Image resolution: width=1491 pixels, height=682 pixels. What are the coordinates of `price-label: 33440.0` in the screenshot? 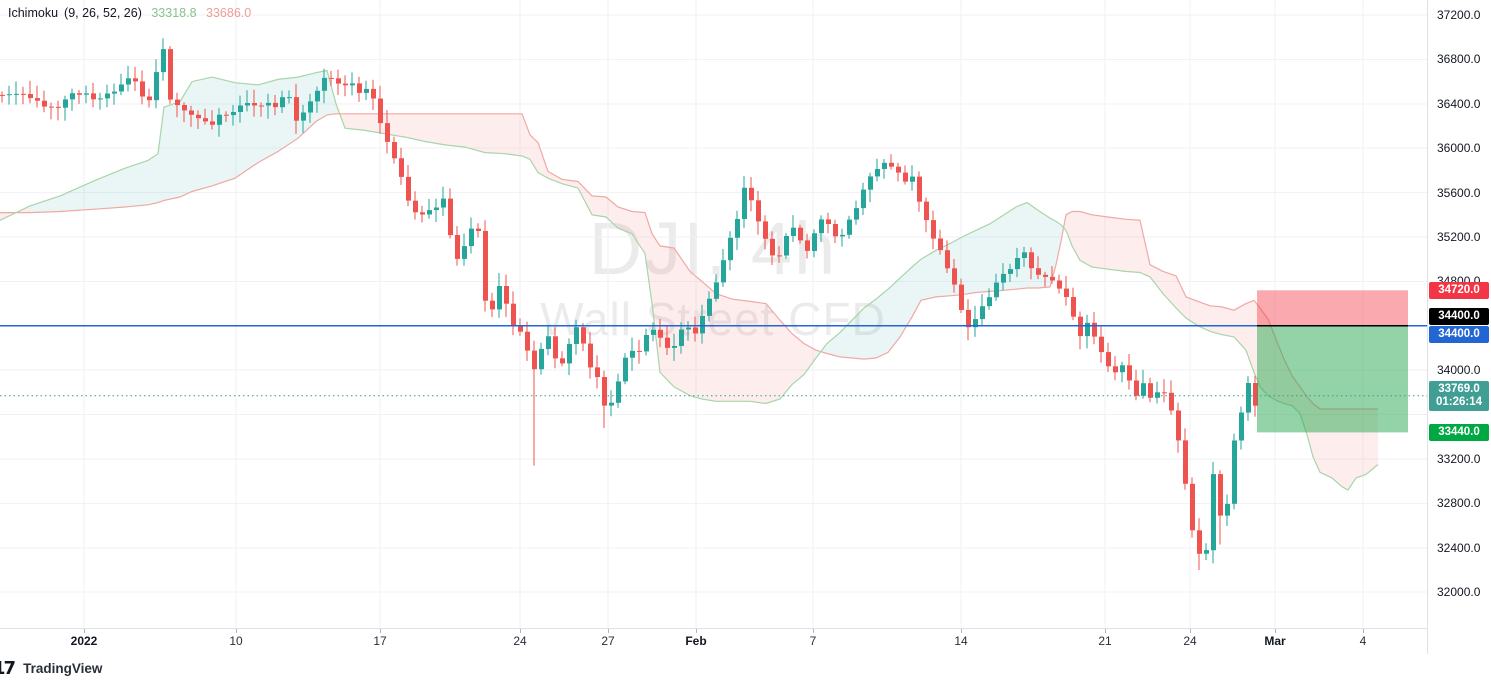 It's located at (1459, 432).